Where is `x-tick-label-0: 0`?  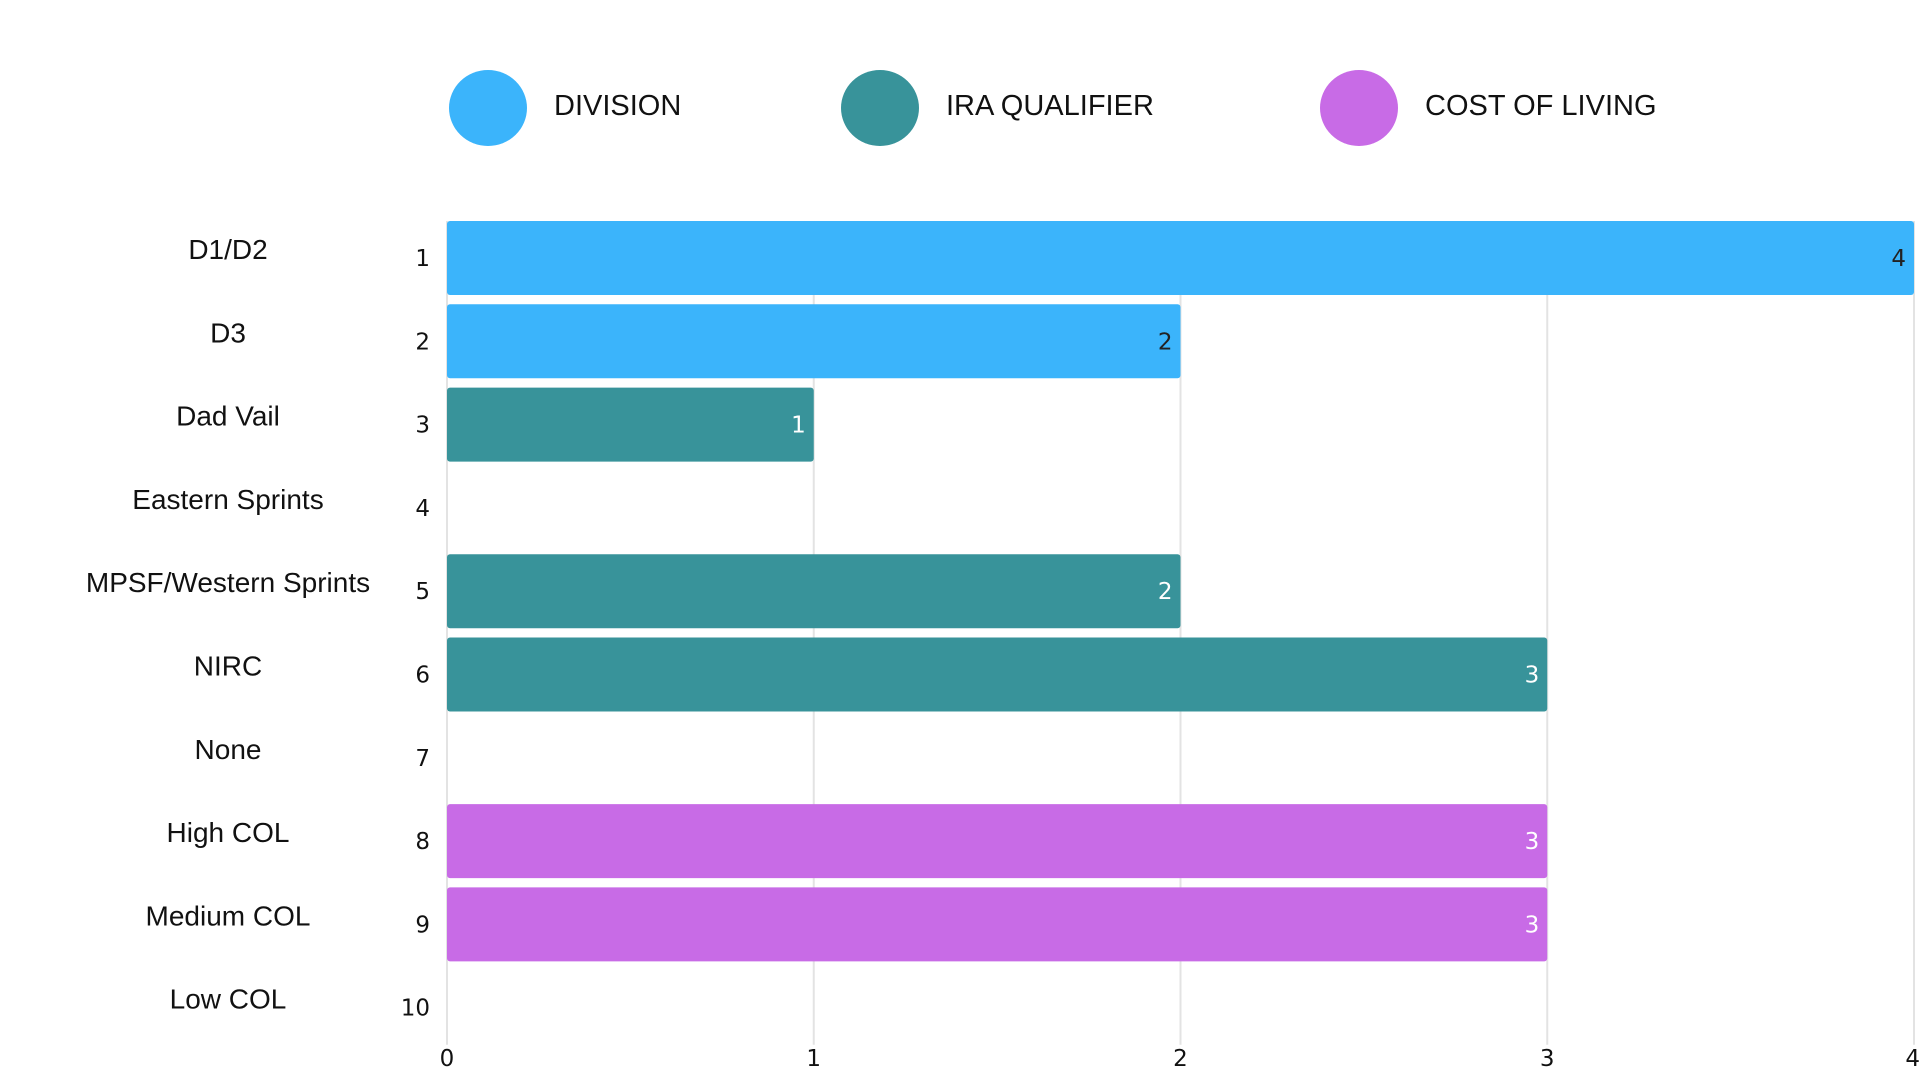 x-tick-label-0: 0 is located at coordinates (447, 1059).